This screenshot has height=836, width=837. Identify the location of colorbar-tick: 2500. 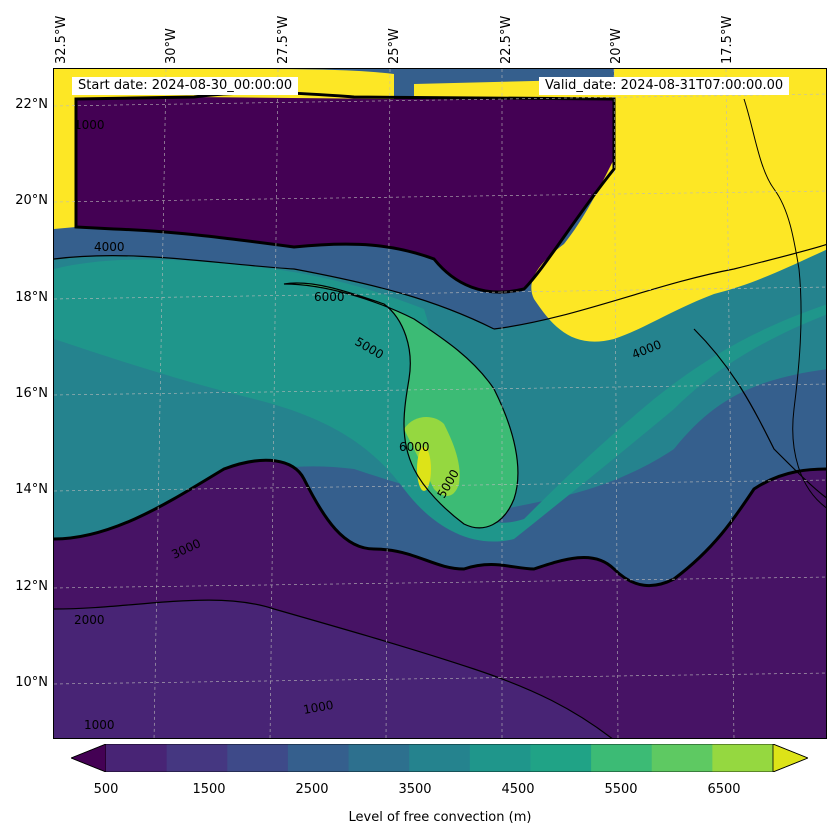
(312, 789).